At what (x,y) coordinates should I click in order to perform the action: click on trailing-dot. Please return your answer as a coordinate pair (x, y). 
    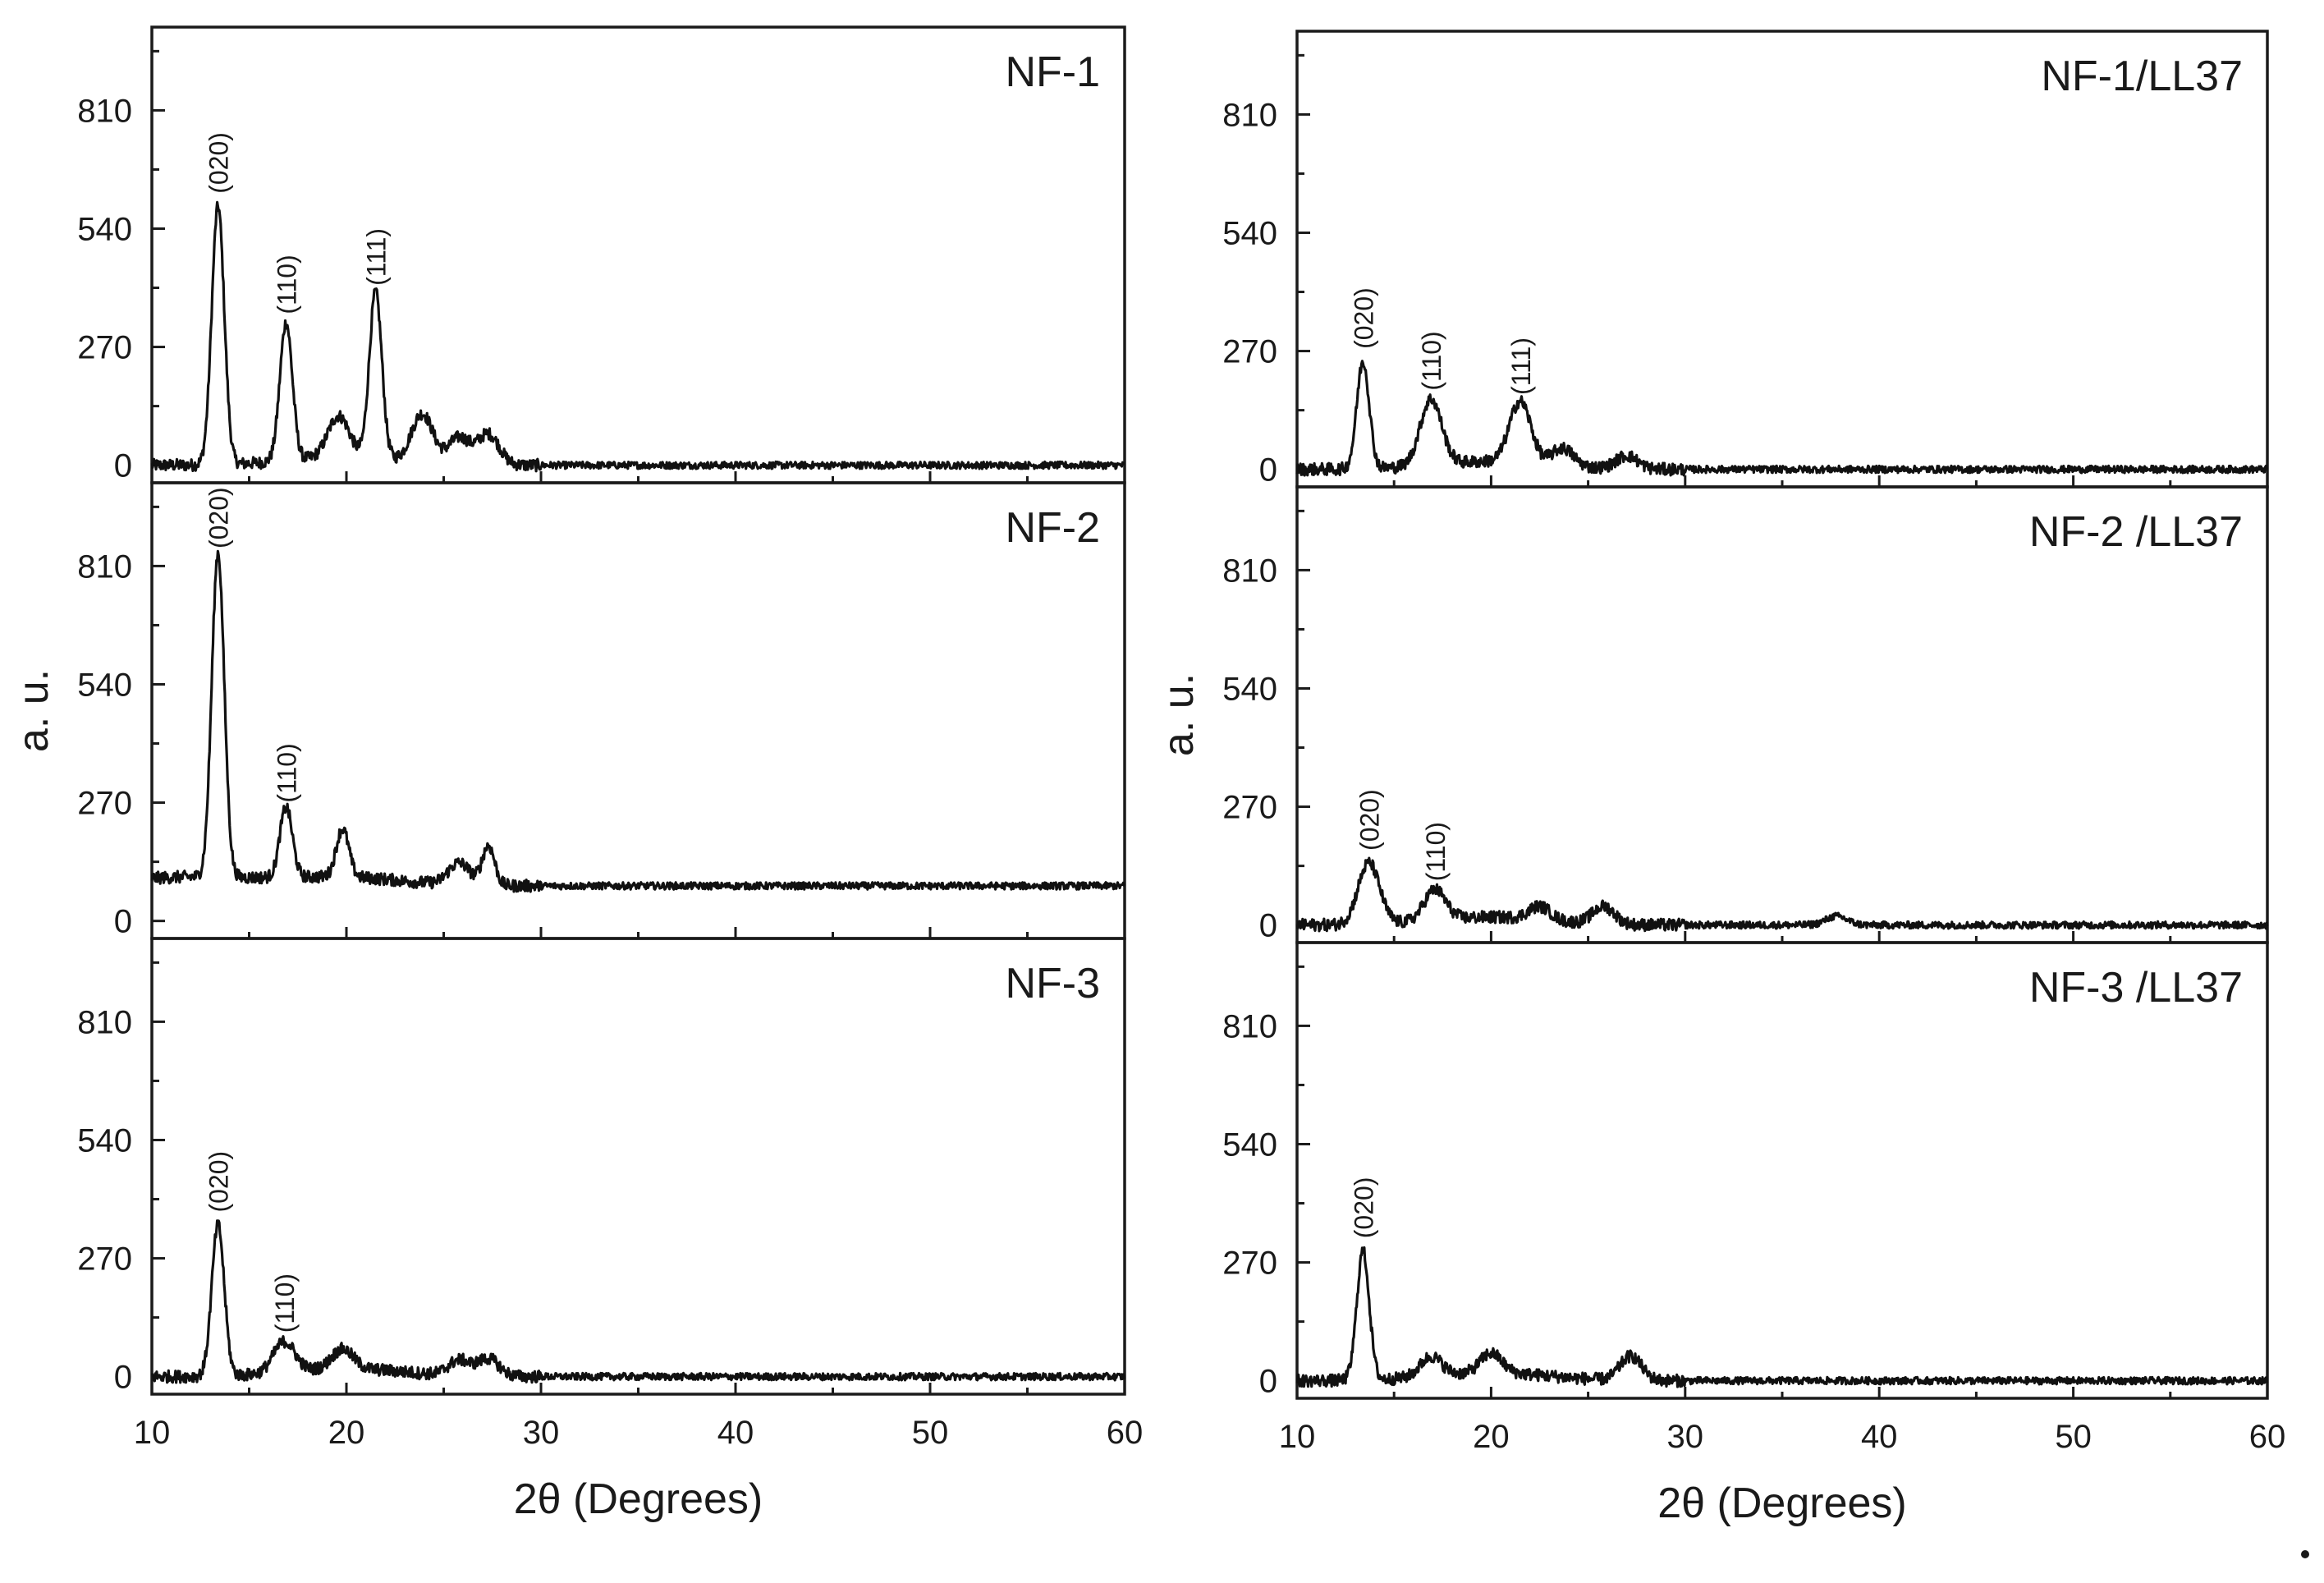
    Looking at the image, I should click on (2305, 1554).